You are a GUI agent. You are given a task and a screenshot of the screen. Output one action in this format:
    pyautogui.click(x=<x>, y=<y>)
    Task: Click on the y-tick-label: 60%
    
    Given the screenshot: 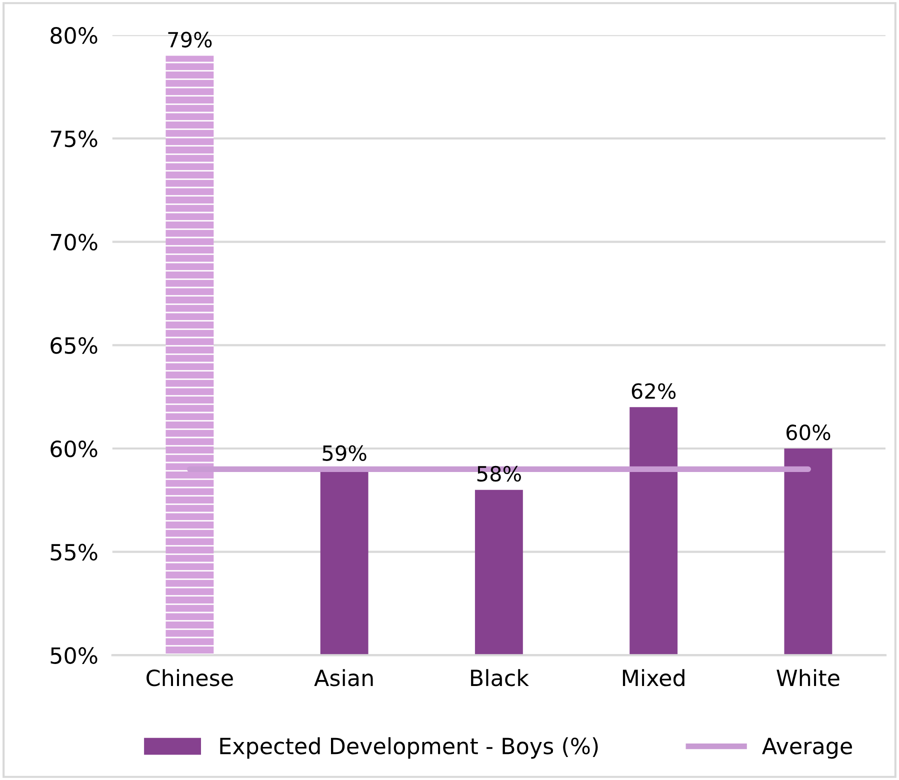 What is the action you would take?
    pyautogui.click(x=74, y=449)
    